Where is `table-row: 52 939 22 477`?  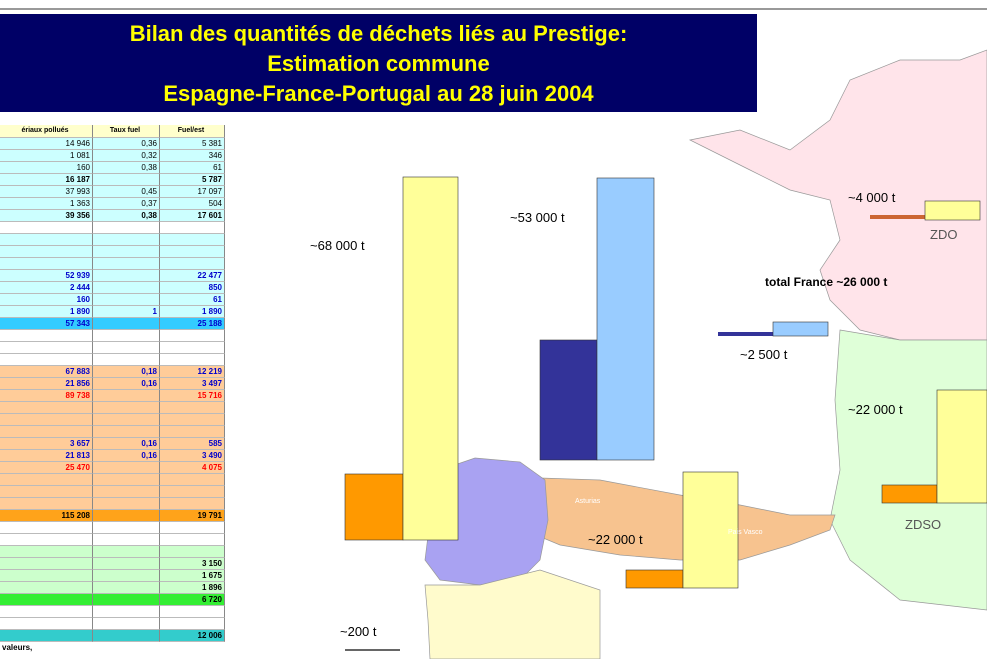
table-row: 52 939 22 477 is located at coordinates (112, 276).